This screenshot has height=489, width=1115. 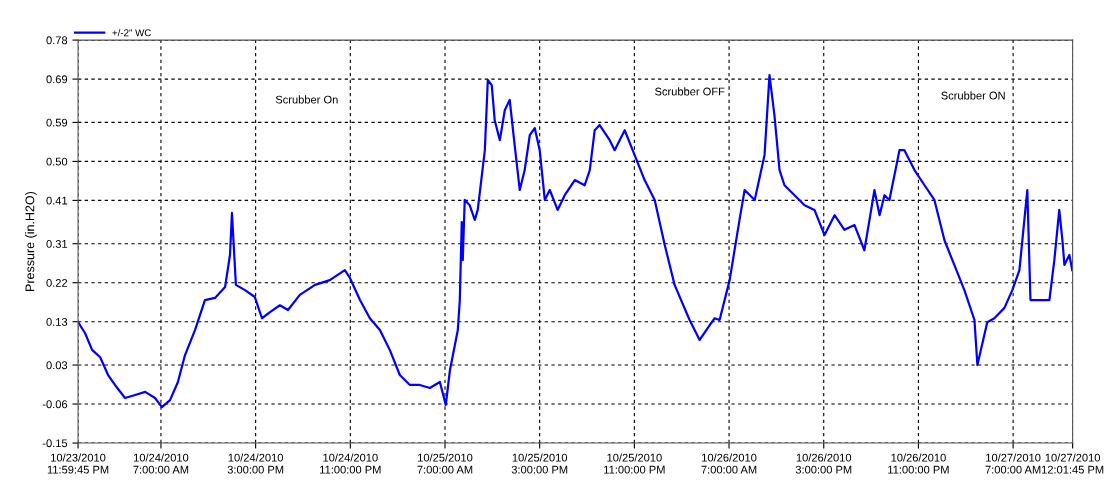 I want to click on y-axis-title: Pressure (in.H2O), so click(x=31, y=241).